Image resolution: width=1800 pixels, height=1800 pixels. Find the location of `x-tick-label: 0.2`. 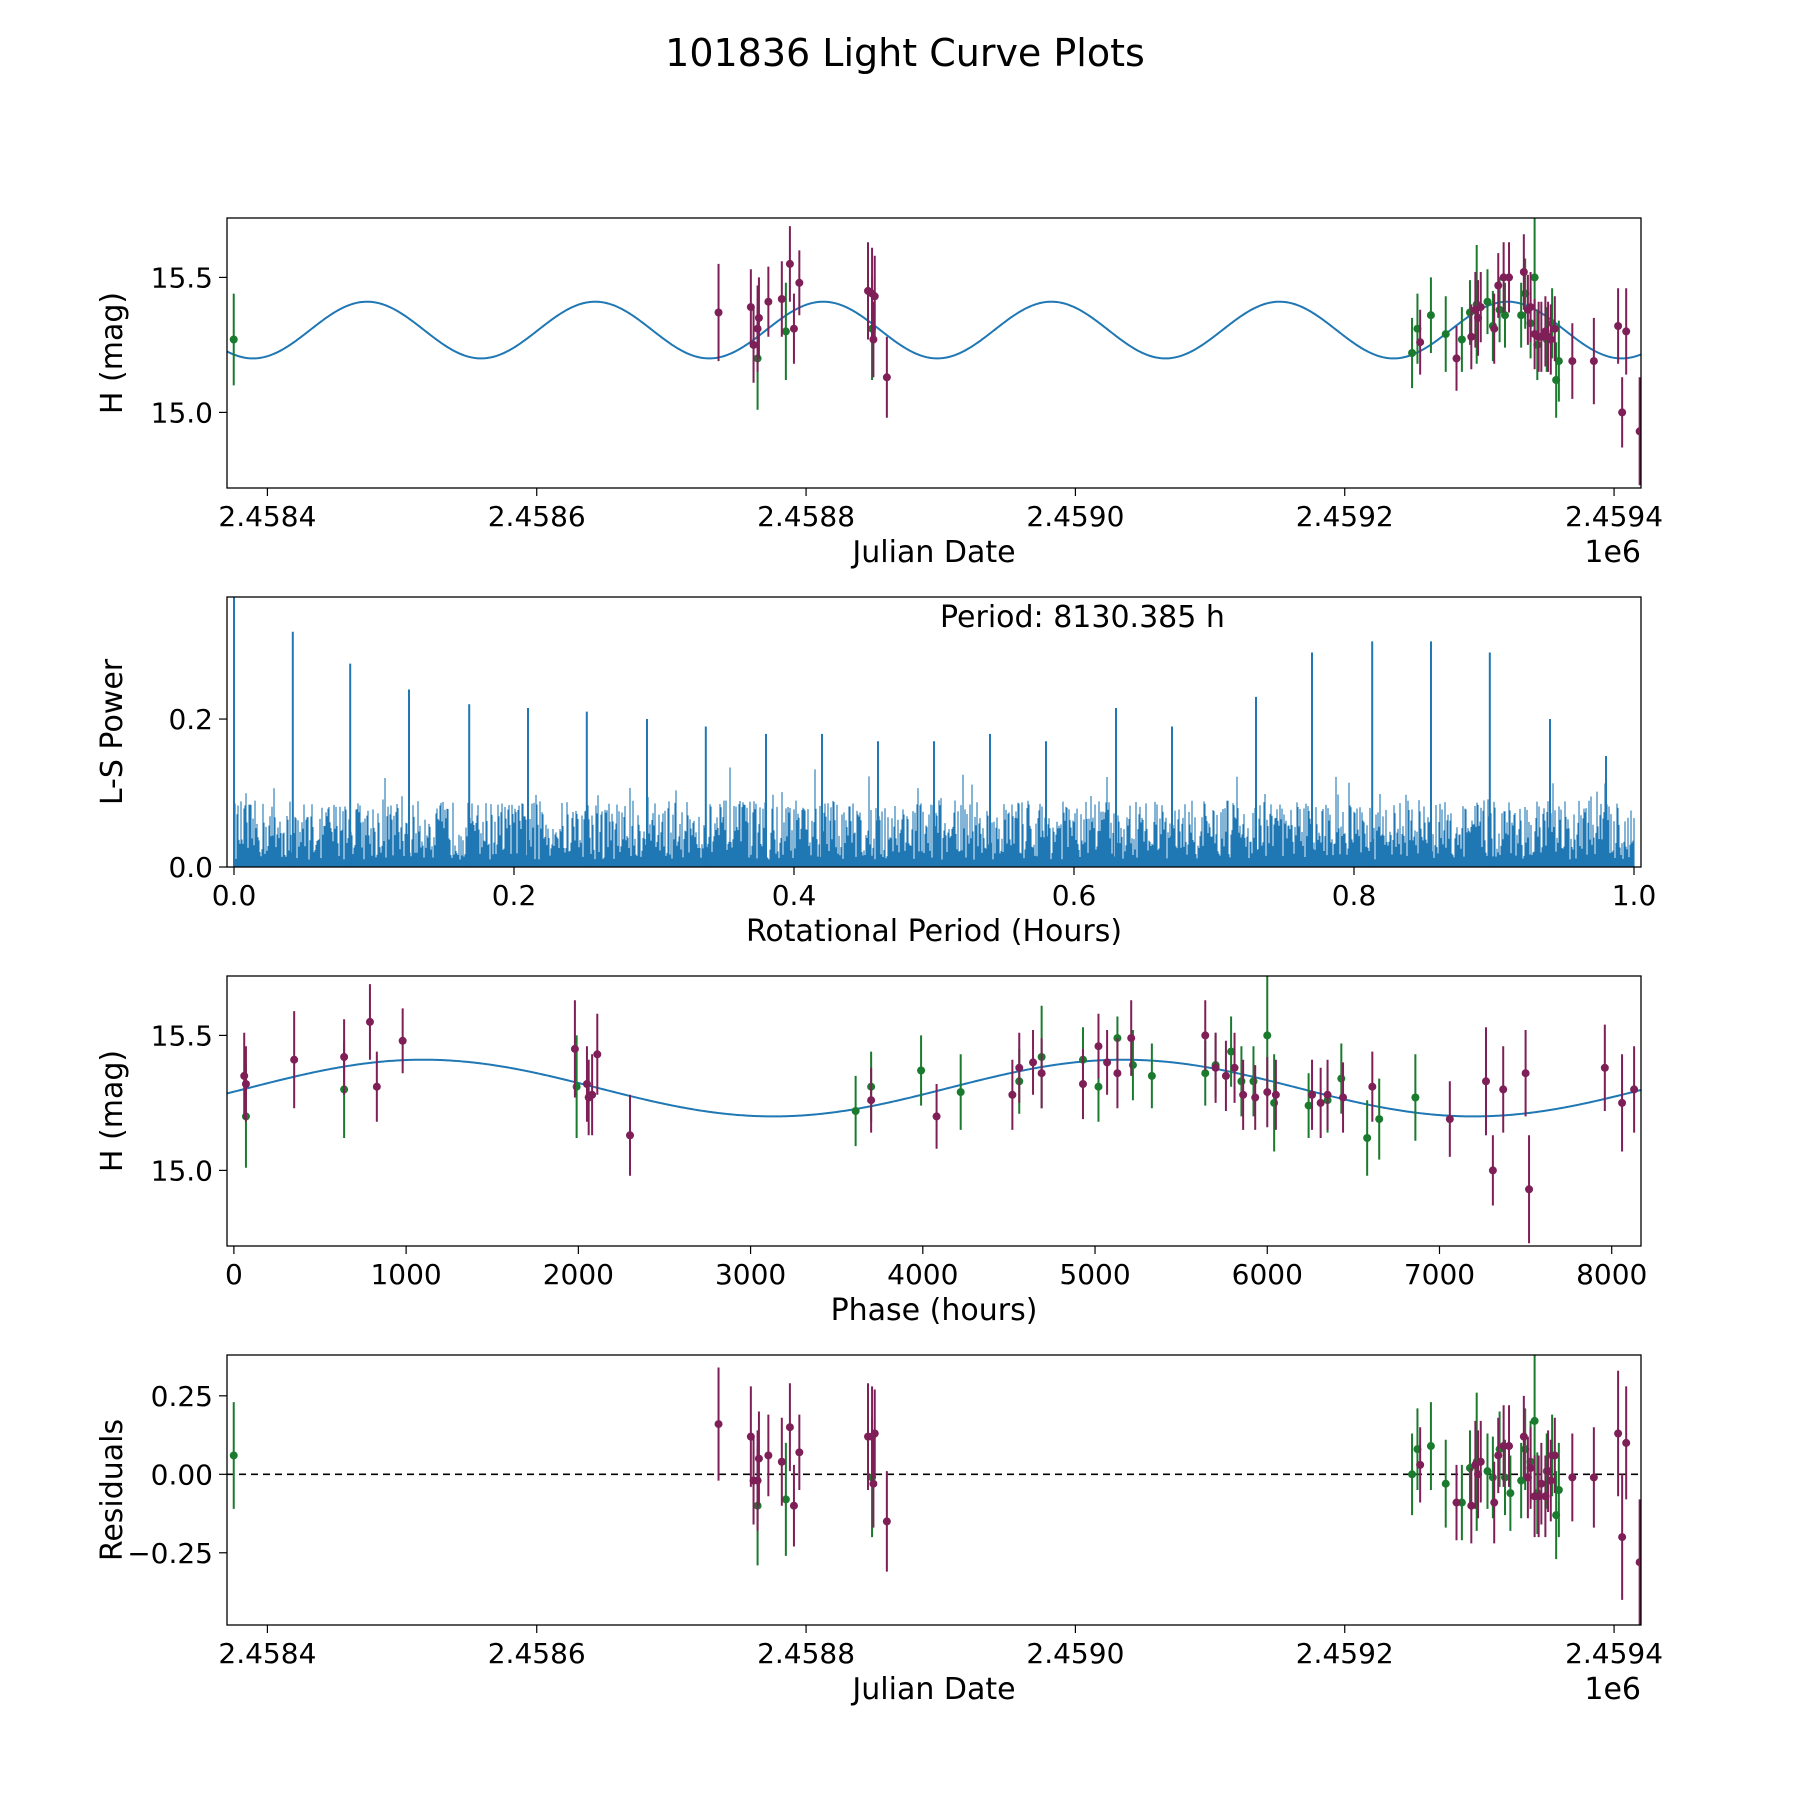

x-tick-label: 0.2 is located at coordinates (514, 895).